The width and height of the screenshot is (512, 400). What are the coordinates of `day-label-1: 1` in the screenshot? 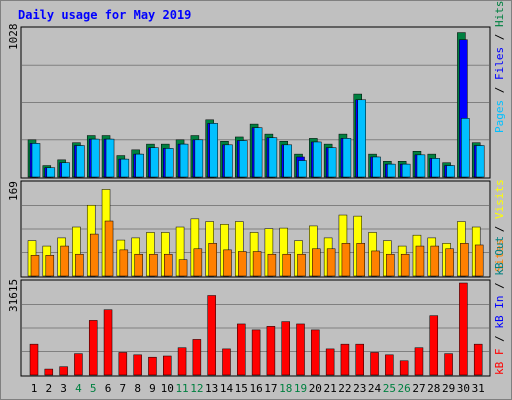 It's located at (34, 388).